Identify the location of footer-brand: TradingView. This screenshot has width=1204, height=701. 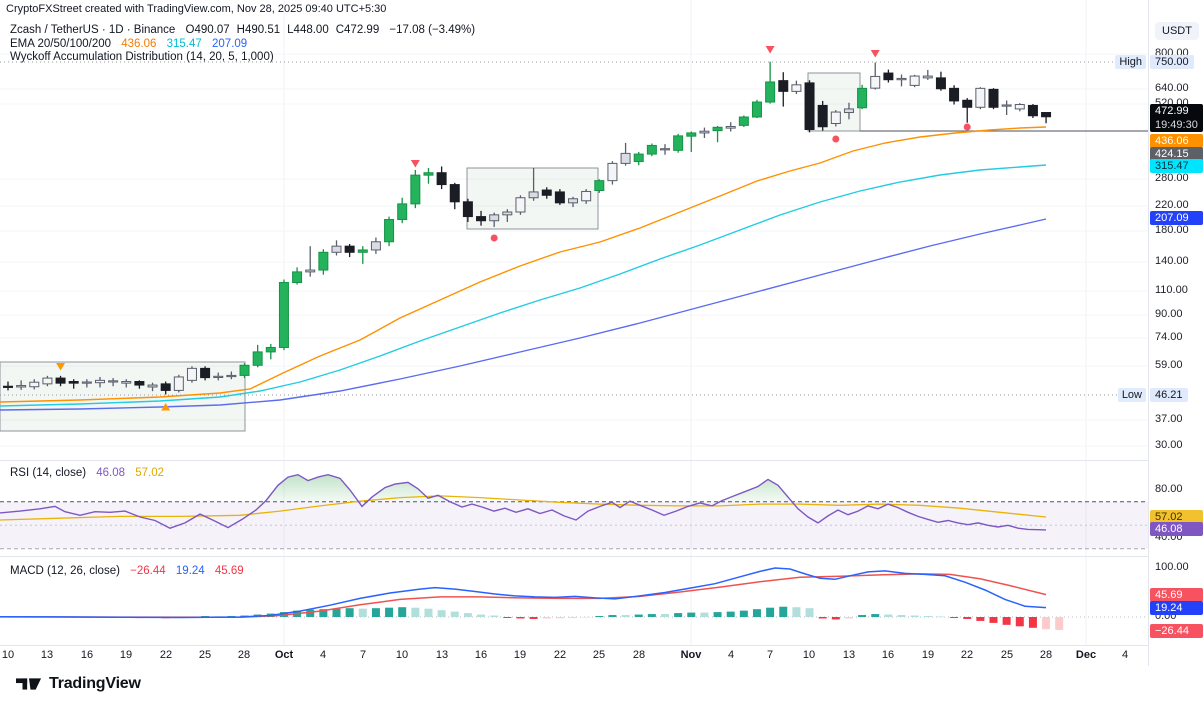
(78, 684).